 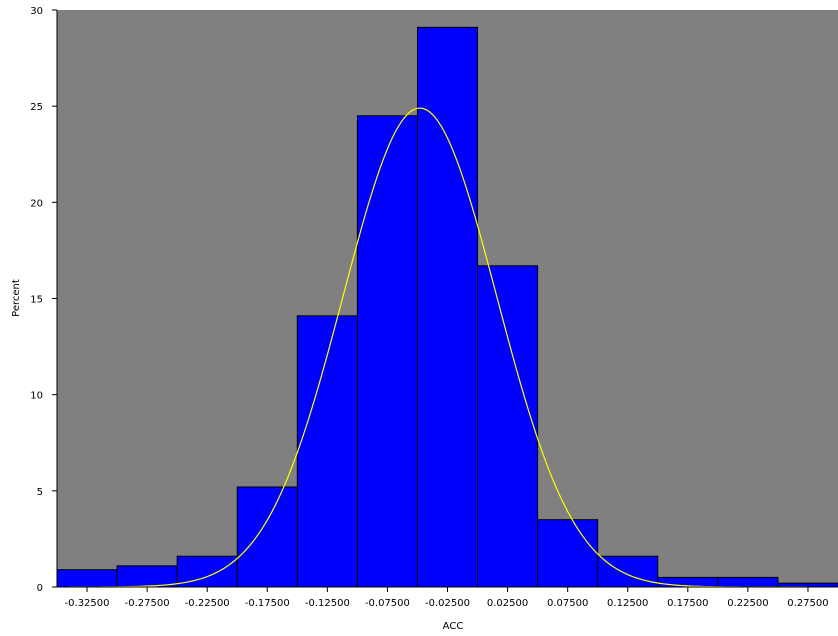 I want to click on x-tick-label: 0.27500, so click(x=807, y=603).